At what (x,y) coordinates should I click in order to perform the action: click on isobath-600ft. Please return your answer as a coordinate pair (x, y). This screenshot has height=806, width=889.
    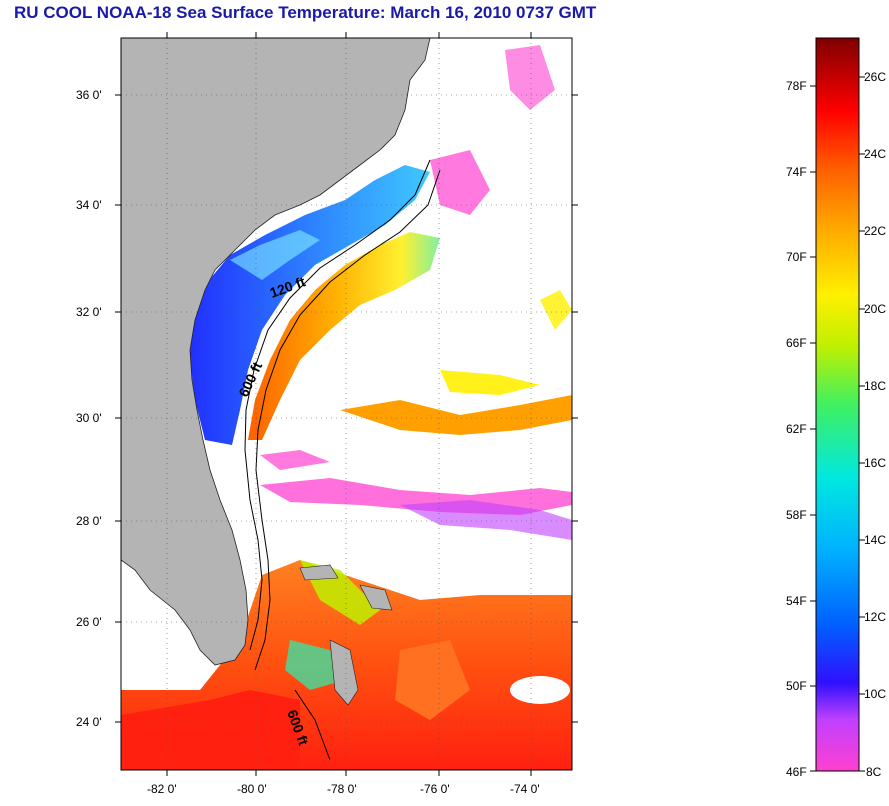
    Looking at the image, I should click on (347, 420).